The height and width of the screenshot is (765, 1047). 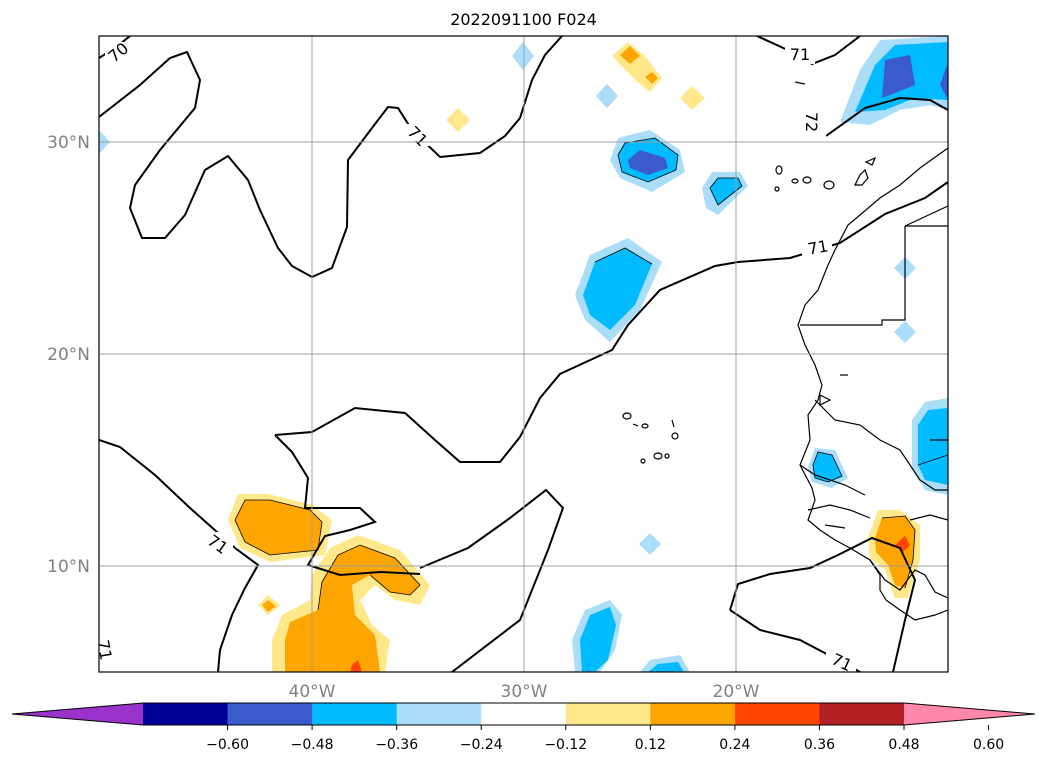 I want to click on colorbar-tick-label: −0.24, so click(x=481, y=745).